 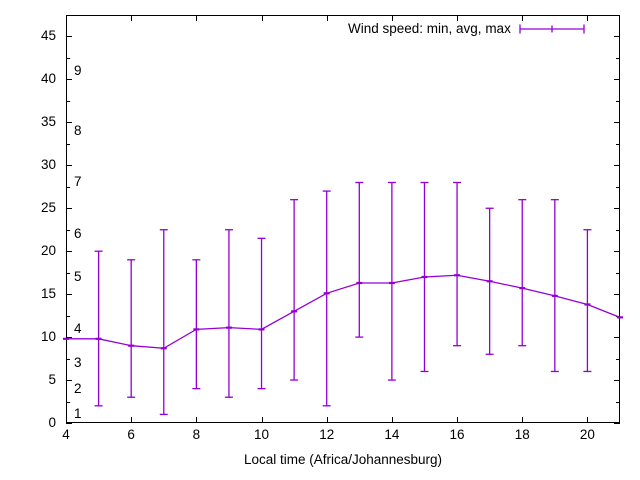 I want to click on beaufort-label: 9, so click(x=78, y=70).